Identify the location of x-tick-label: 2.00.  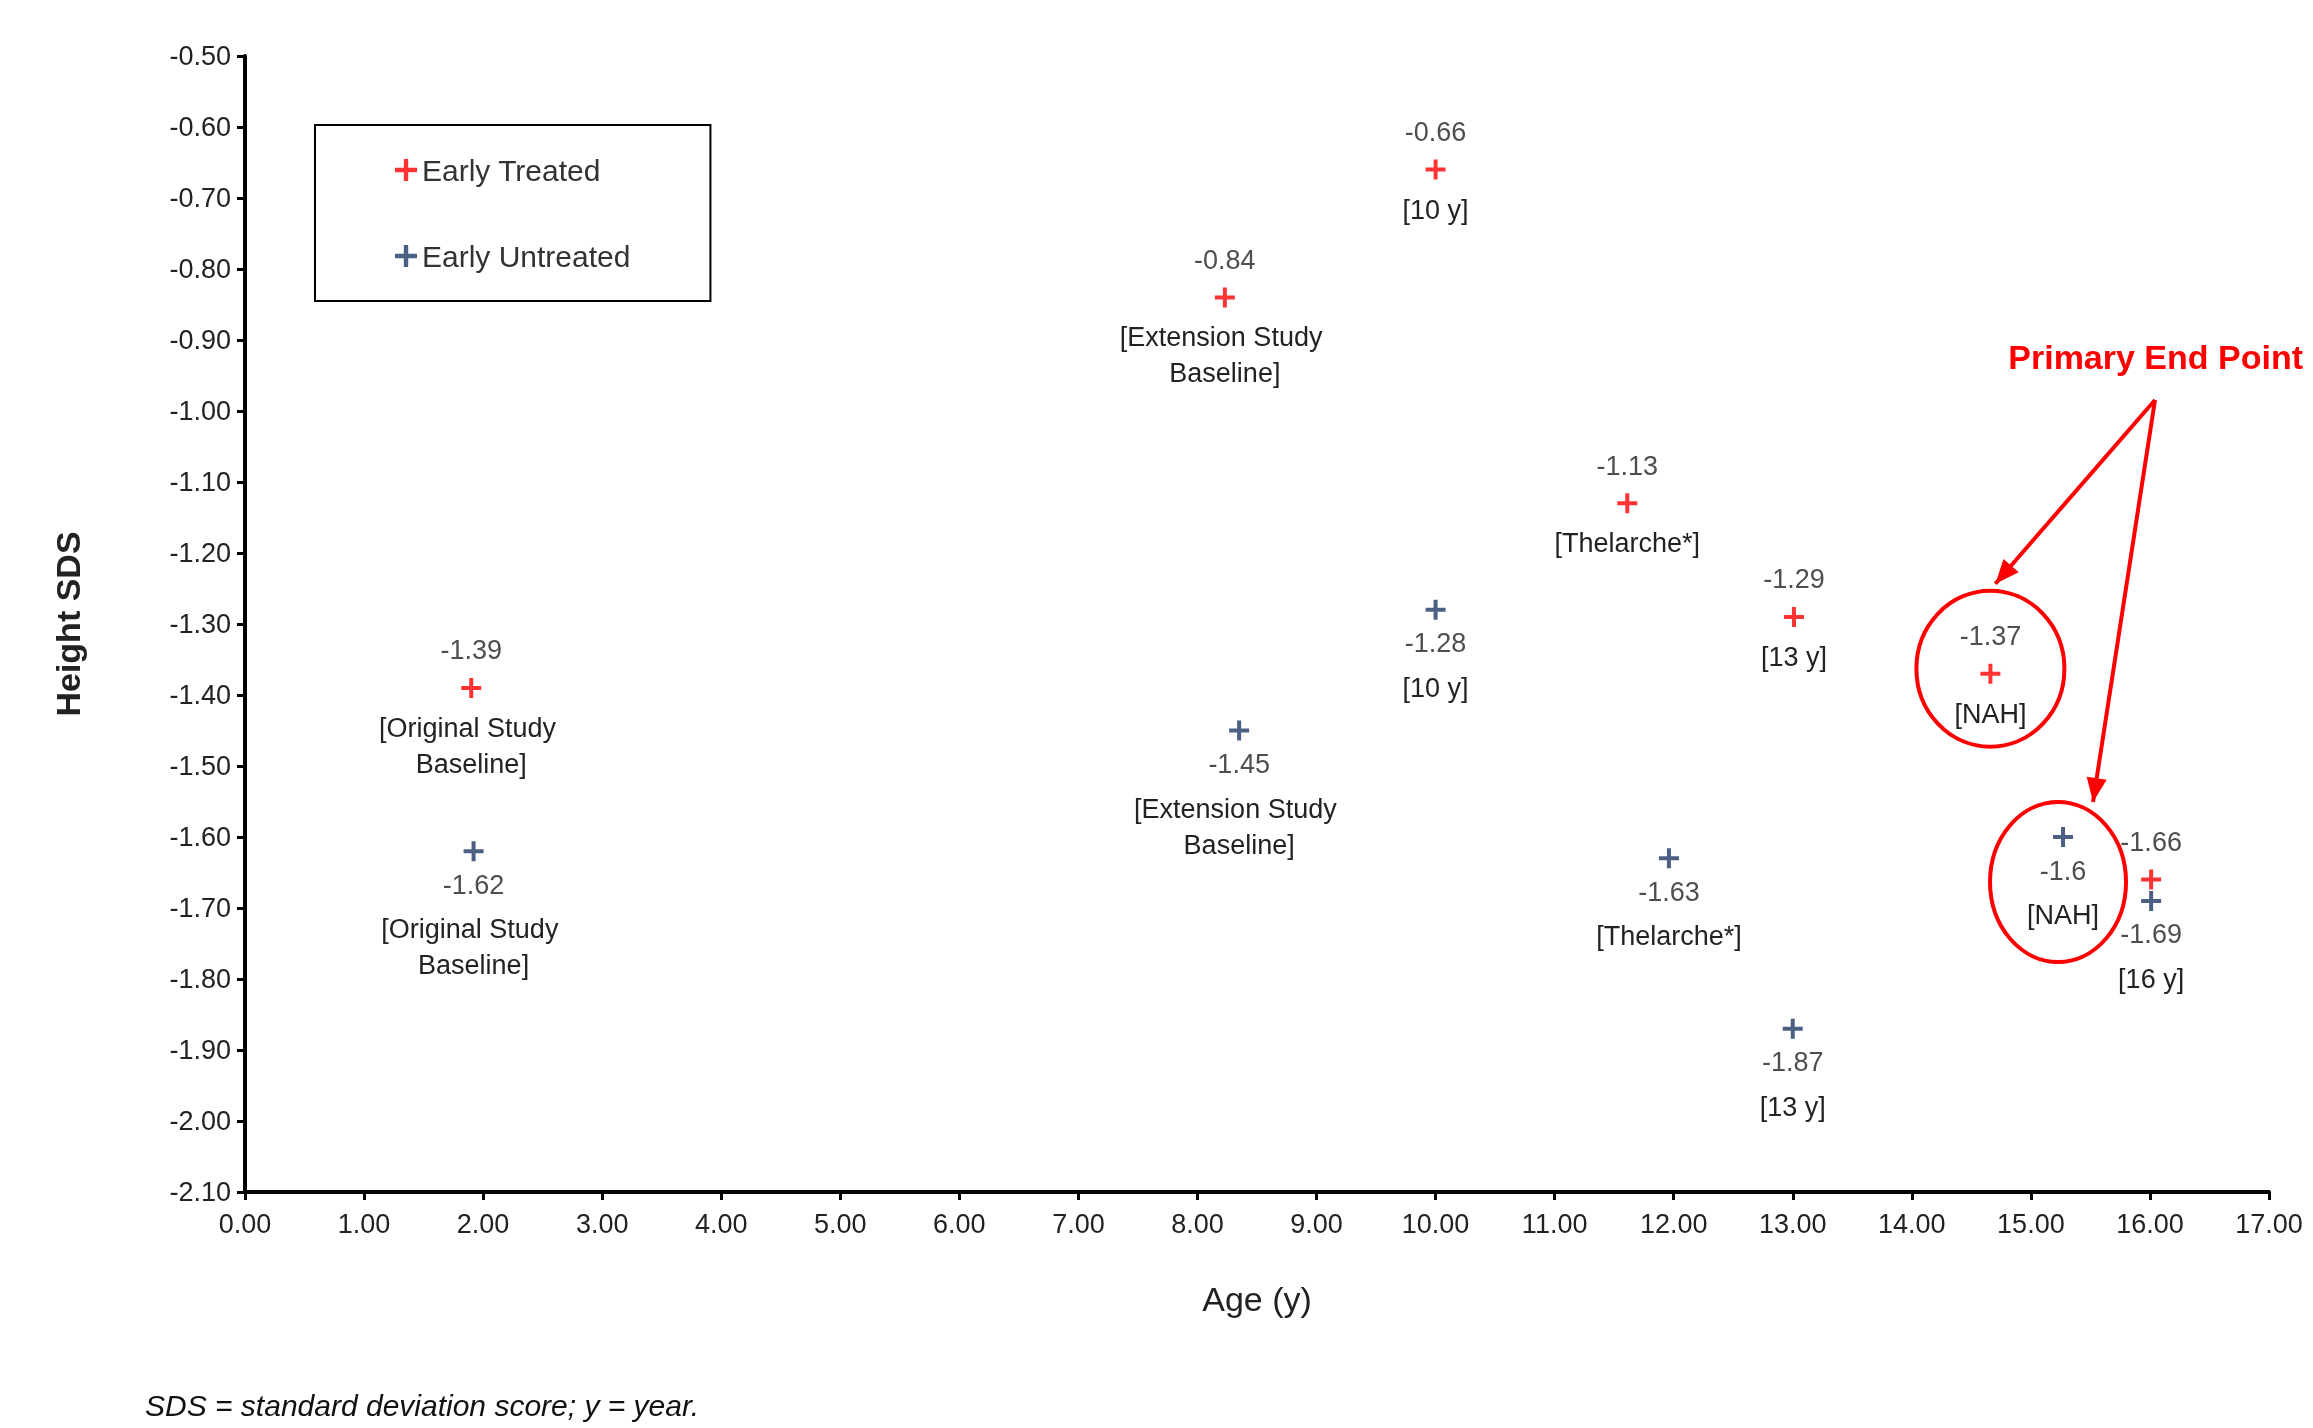
(483, 1223).